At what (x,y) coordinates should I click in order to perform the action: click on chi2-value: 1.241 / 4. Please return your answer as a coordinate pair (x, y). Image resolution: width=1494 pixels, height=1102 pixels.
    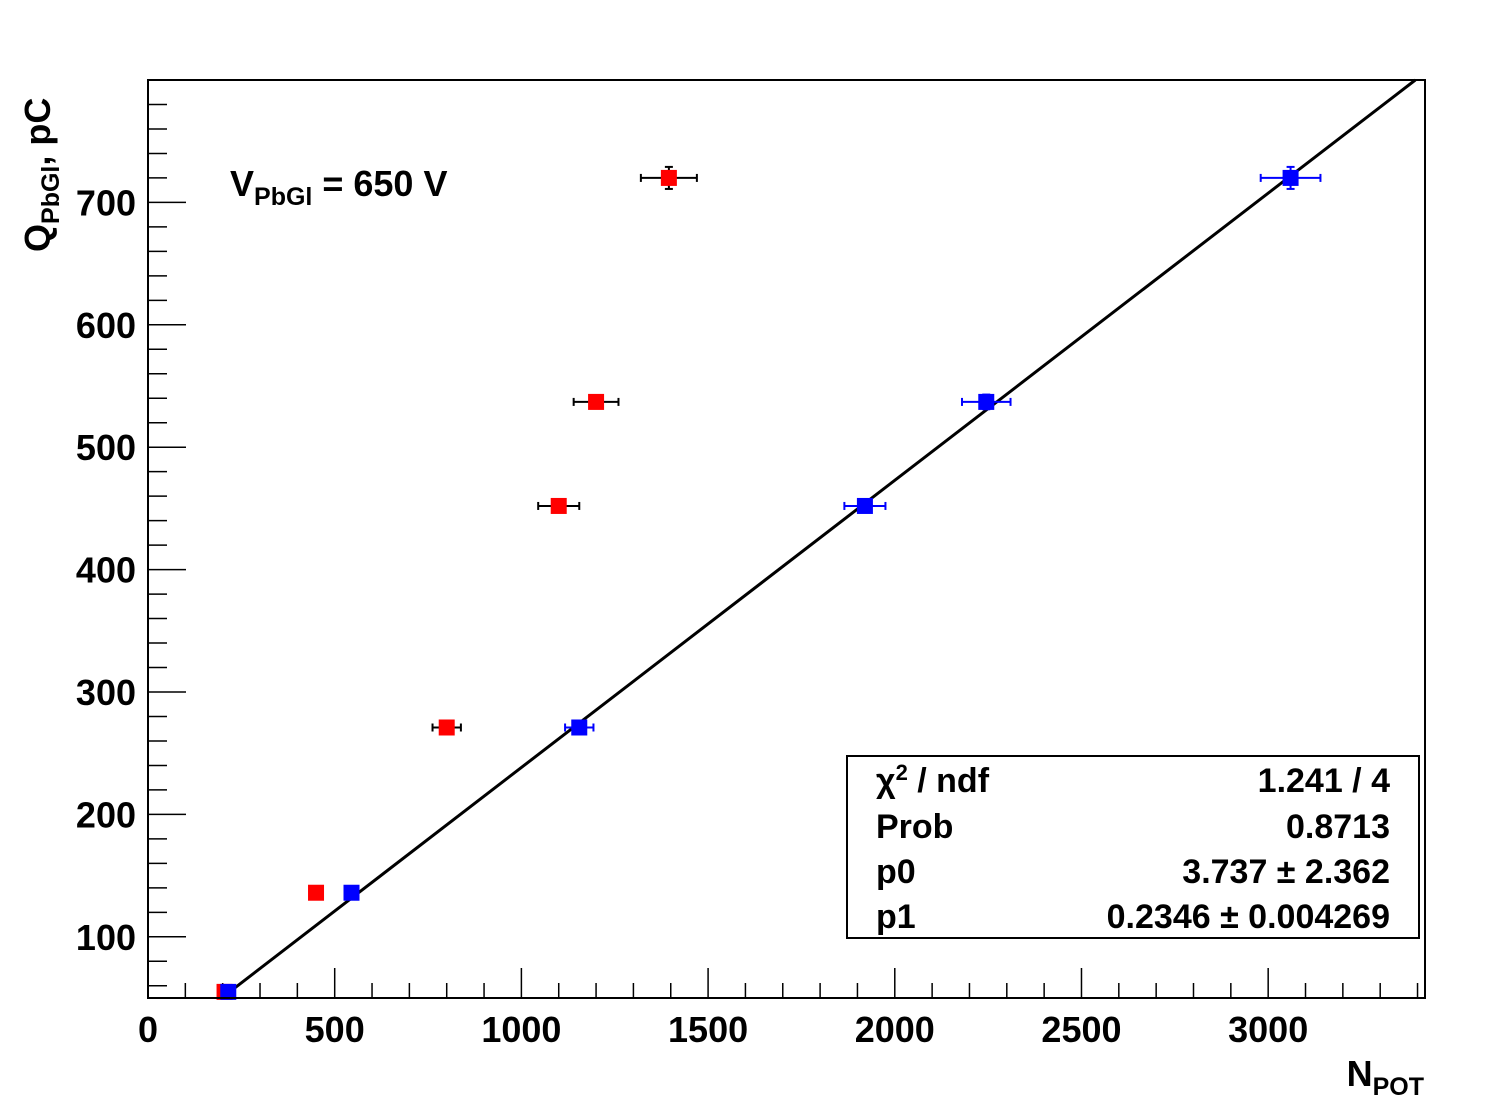
    Looking at the image, I should click on (1323, 780).